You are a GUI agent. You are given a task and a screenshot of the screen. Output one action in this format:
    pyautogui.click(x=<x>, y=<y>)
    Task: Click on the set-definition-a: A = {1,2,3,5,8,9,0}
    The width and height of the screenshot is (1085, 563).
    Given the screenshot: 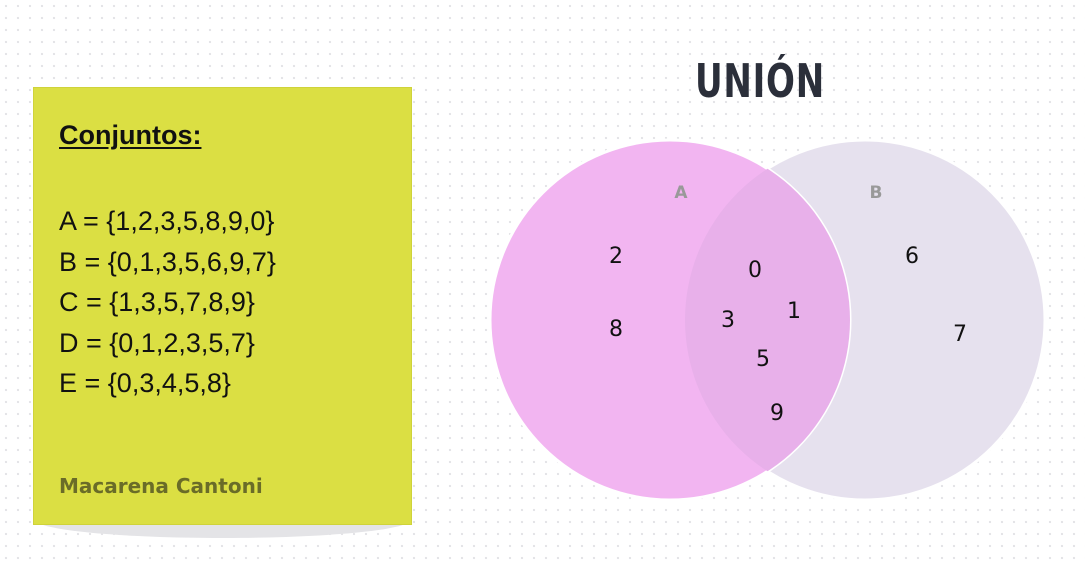 What is the action you would take?
    pyautogui.click(x=167, y=221)
    